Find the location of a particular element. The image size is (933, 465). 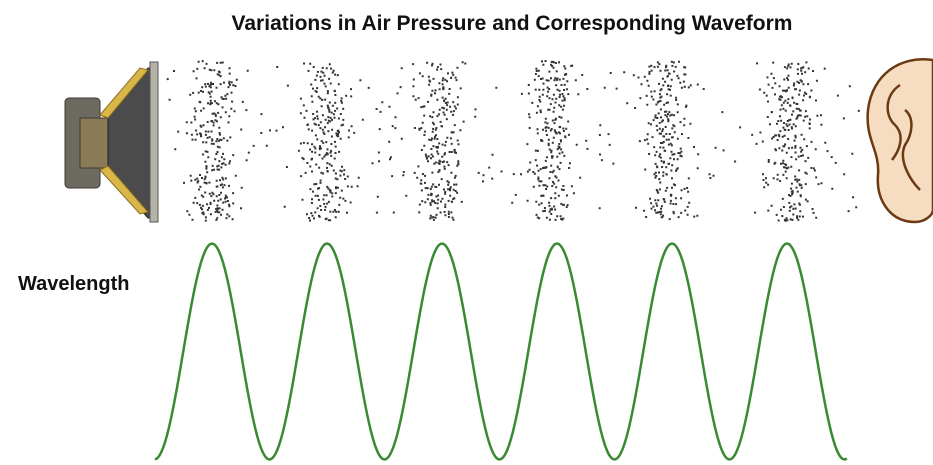

speaker-rim is located at coordinates (154, 142).